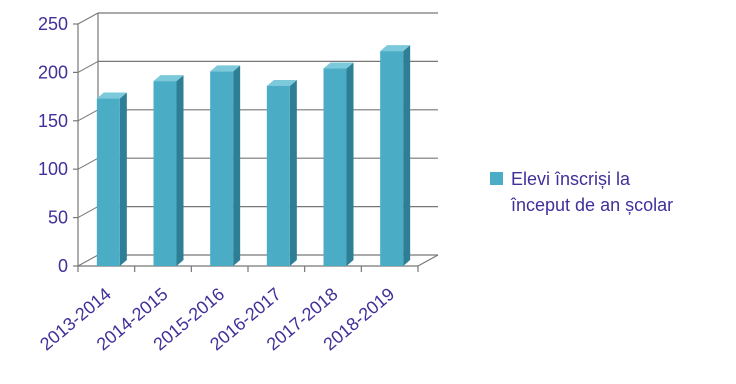 The image size is (736, 384). Describe the element at coordinates (53, 72) in the screenshot. I see `y-tick-label: 200` at that location.